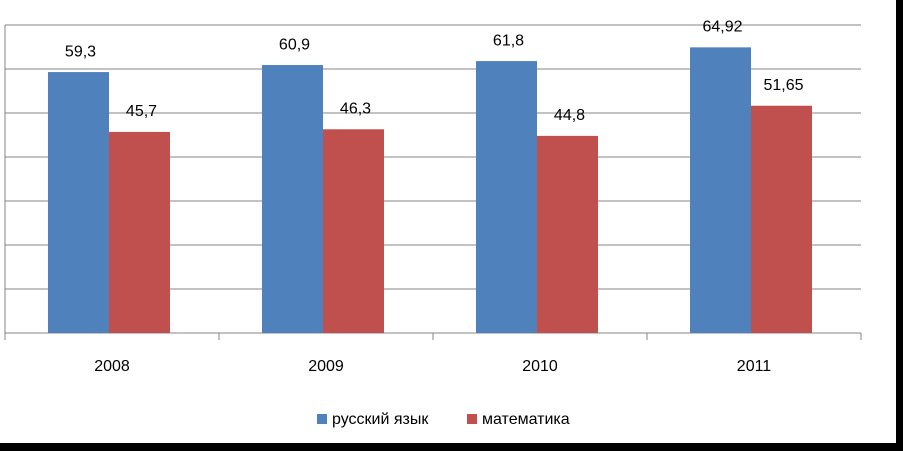 This screenshot has height=451, width=903. Describe the element at coordinates (569, 115) in the screenshot. I see `value-label: 44,8` at that location.